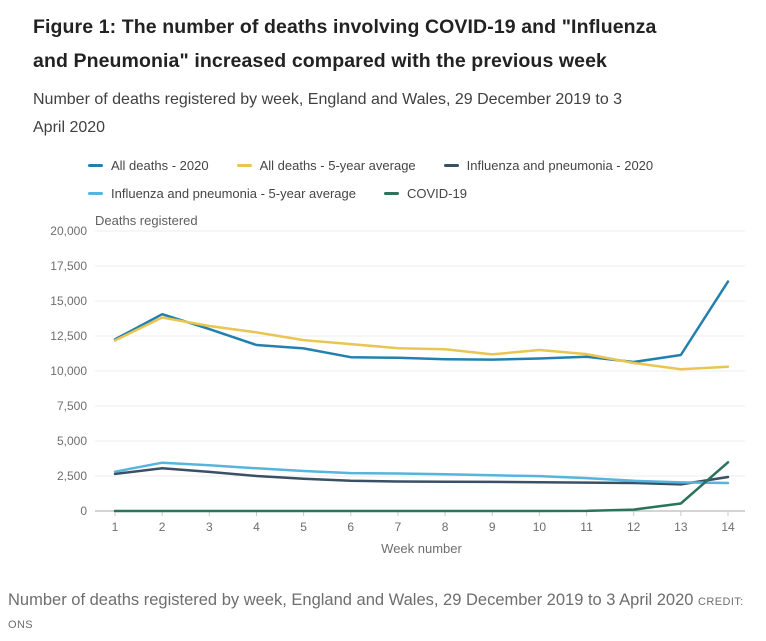 The image size is (766, 641). Describe the element at coordinates (115, 527) in the screenshot. I see `x-axis-tick-label: 1` at that location.